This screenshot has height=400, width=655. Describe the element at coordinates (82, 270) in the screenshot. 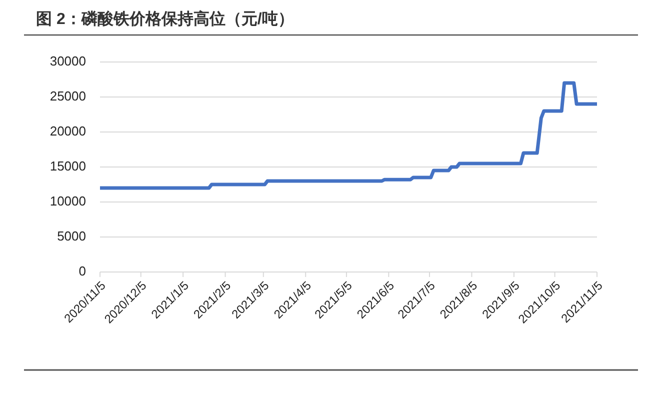

I see `y-tick-label: 0` at that location.